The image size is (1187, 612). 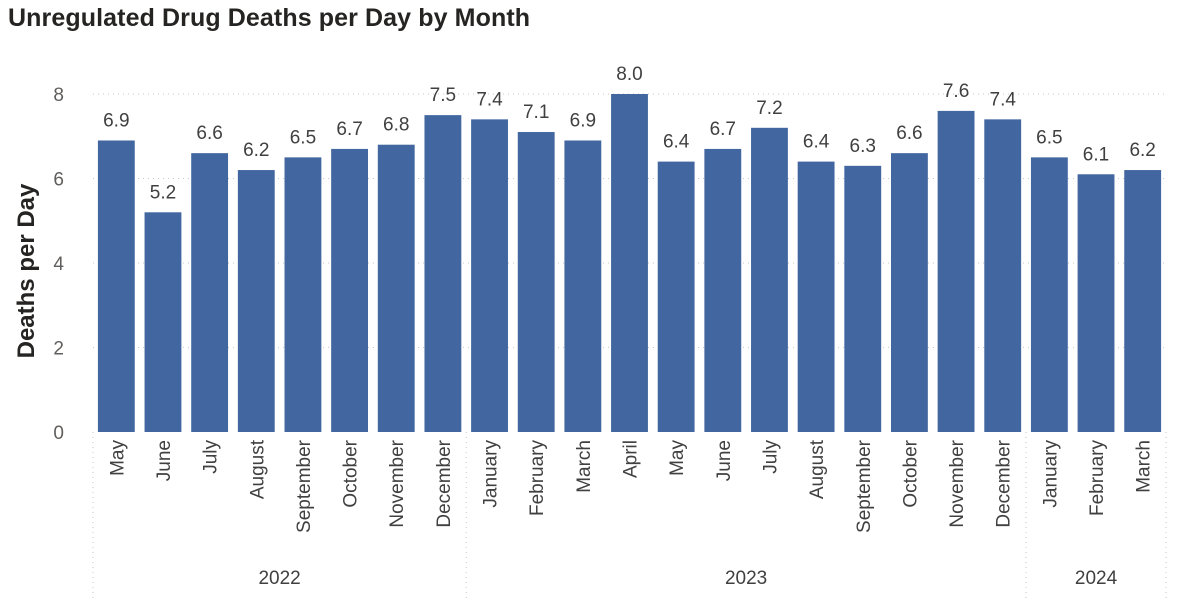 What do you see at coordinates (443, 95) in the screenshot?
I see `data-label: 7.5` at bounding box center [443, 95].